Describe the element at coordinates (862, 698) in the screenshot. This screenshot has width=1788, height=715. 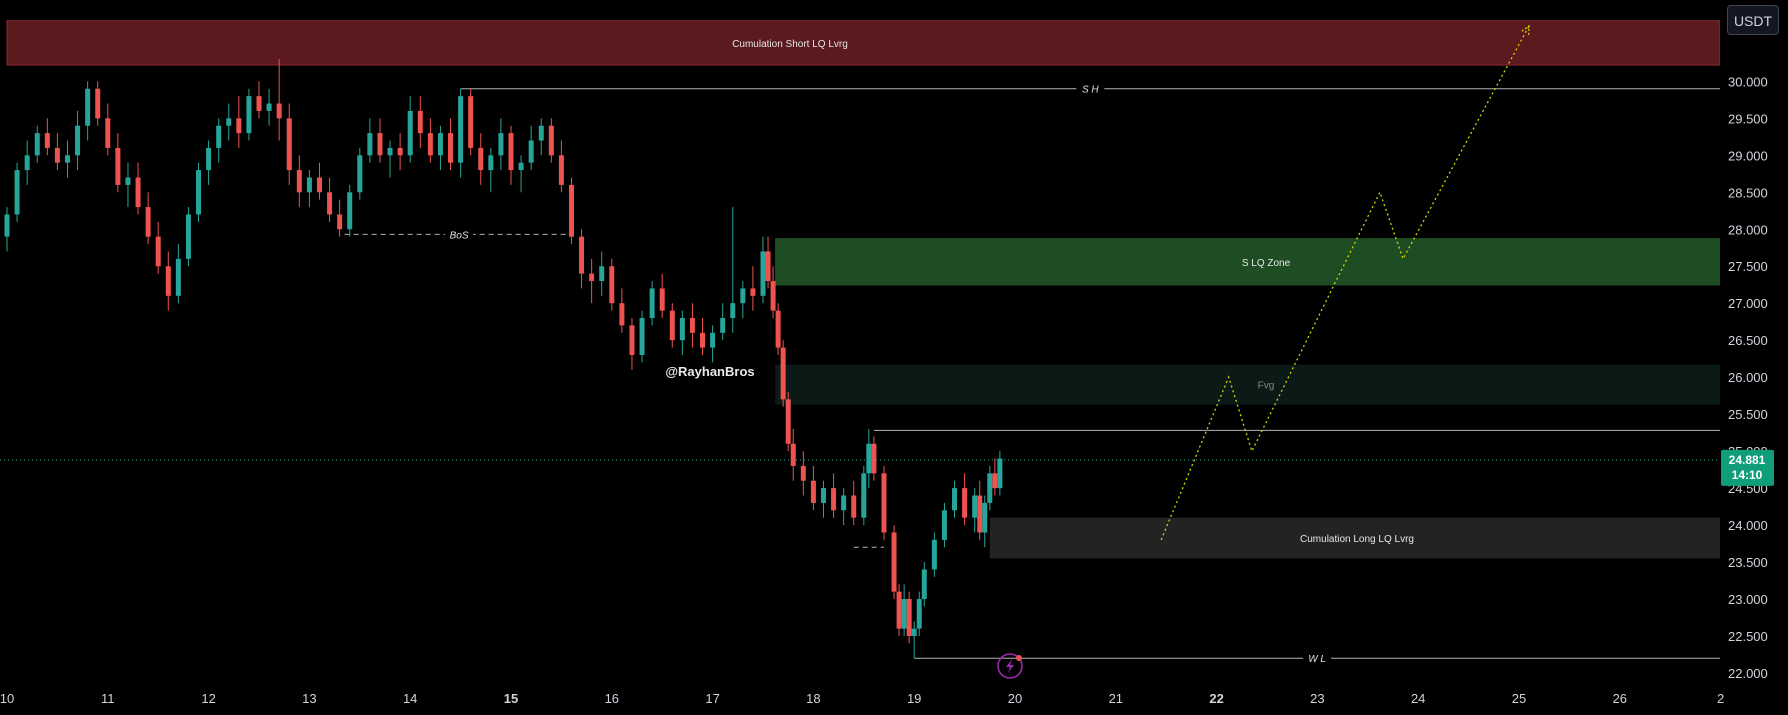
I see `time-axis: 10 11 12 13 14 15 16 17 18 19 20 21 22 23 24 25 26 2` at that location.